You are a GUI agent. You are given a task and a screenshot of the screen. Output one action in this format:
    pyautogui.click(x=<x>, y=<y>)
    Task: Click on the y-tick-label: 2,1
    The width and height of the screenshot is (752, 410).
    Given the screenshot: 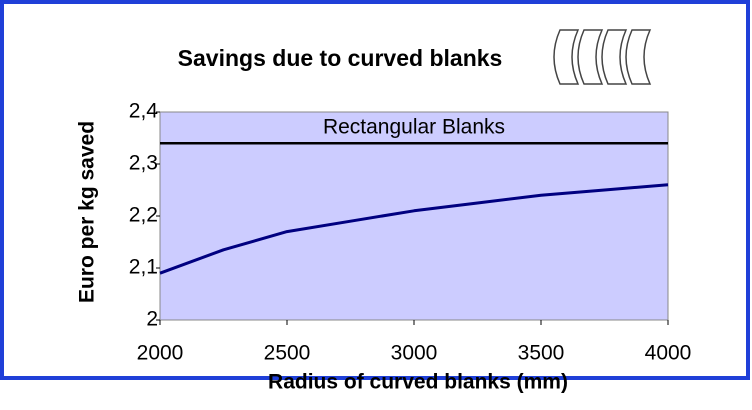 What is the action you would take?
    pyautogui.click(x=143, y=267)
    